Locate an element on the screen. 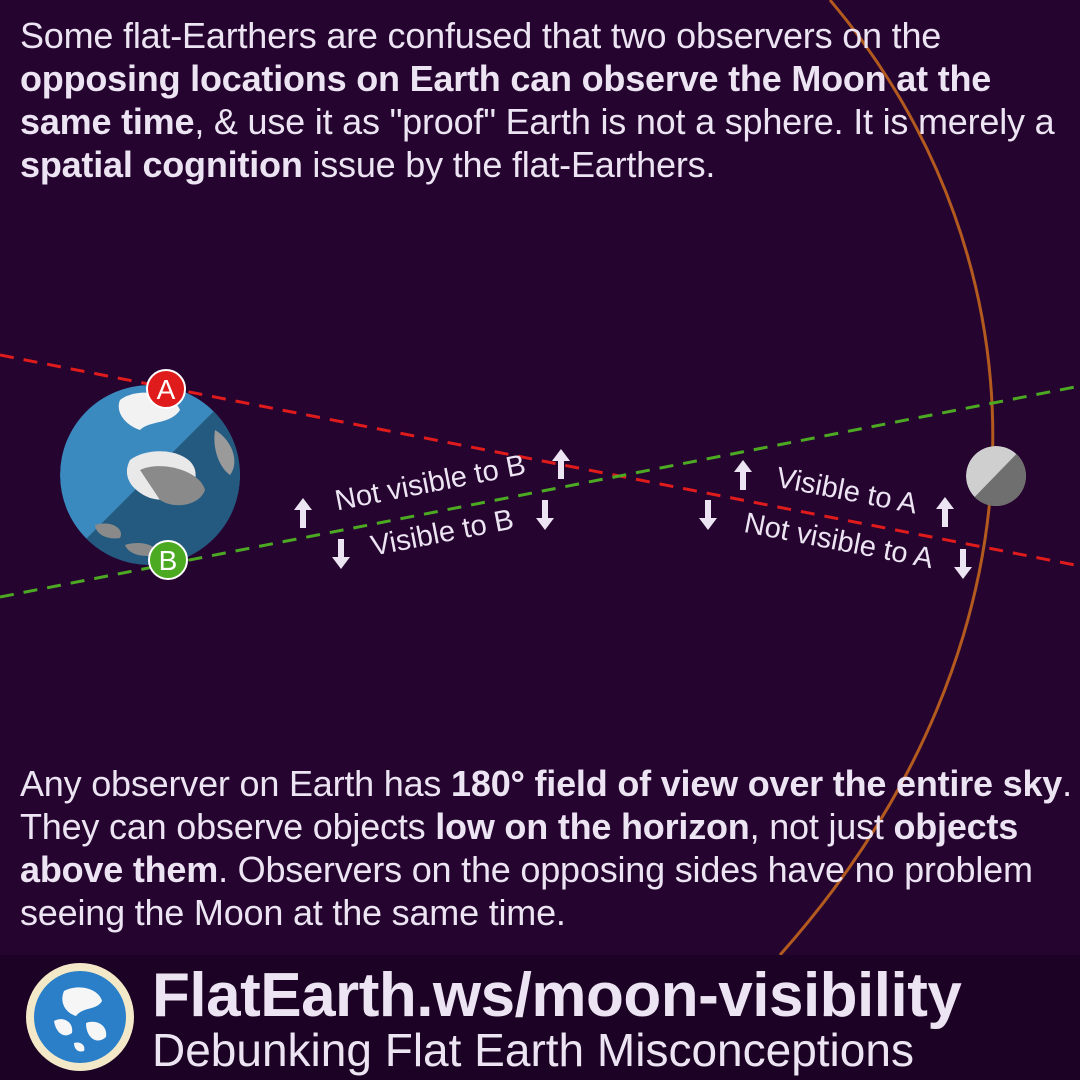  observer-b-label: B is located at coordinates (168, 560).